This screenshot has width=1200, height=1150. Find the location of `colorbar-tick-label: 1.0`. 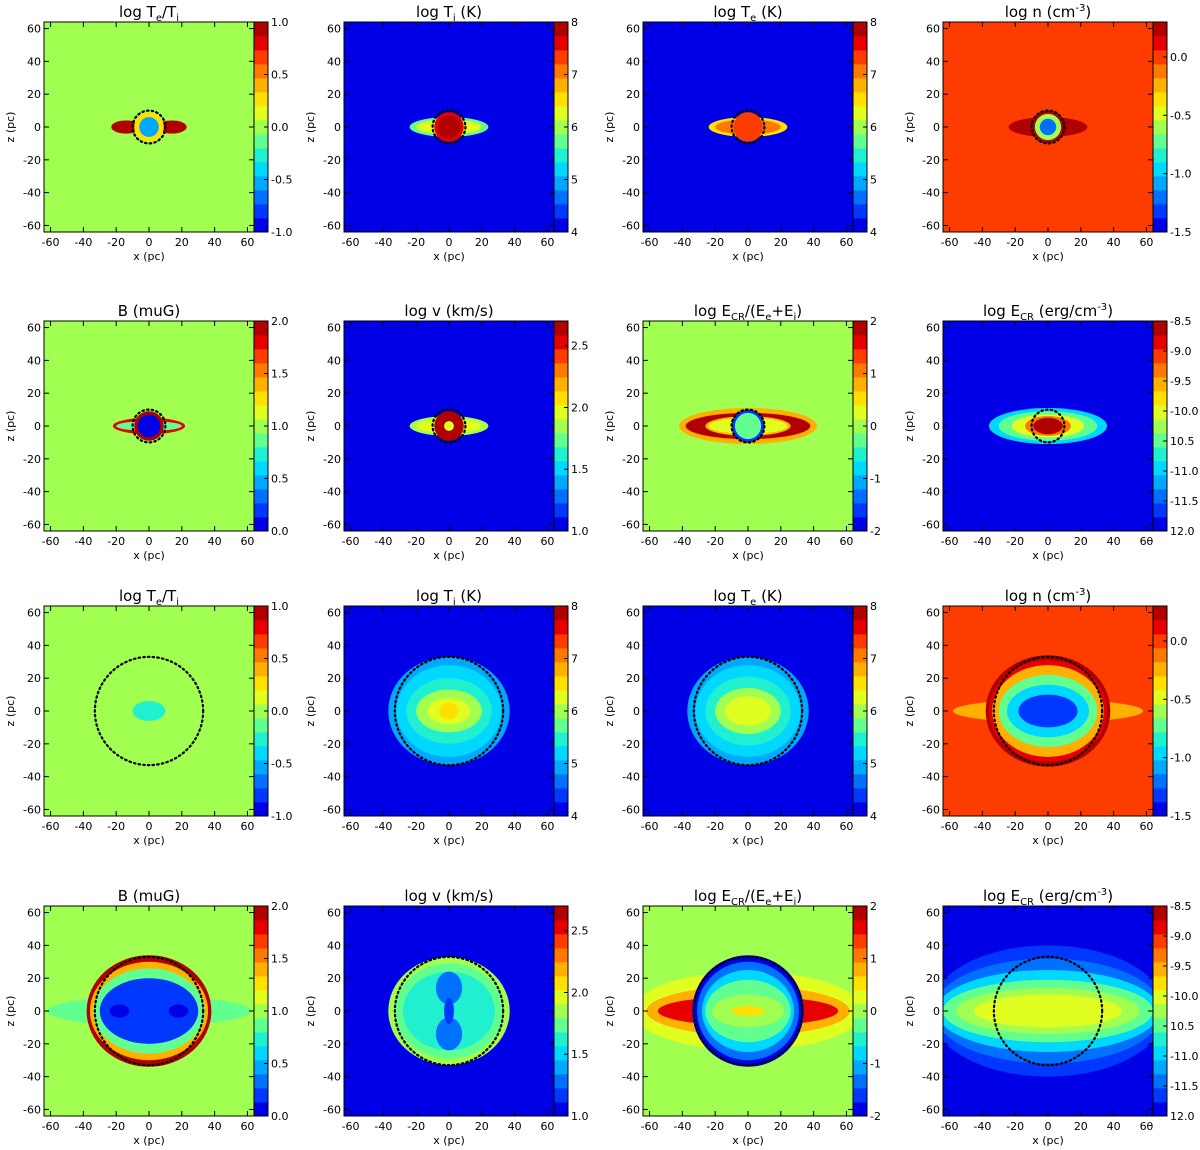

colorbar-tick-label: 1.0 is located at coordinates (280, 606).